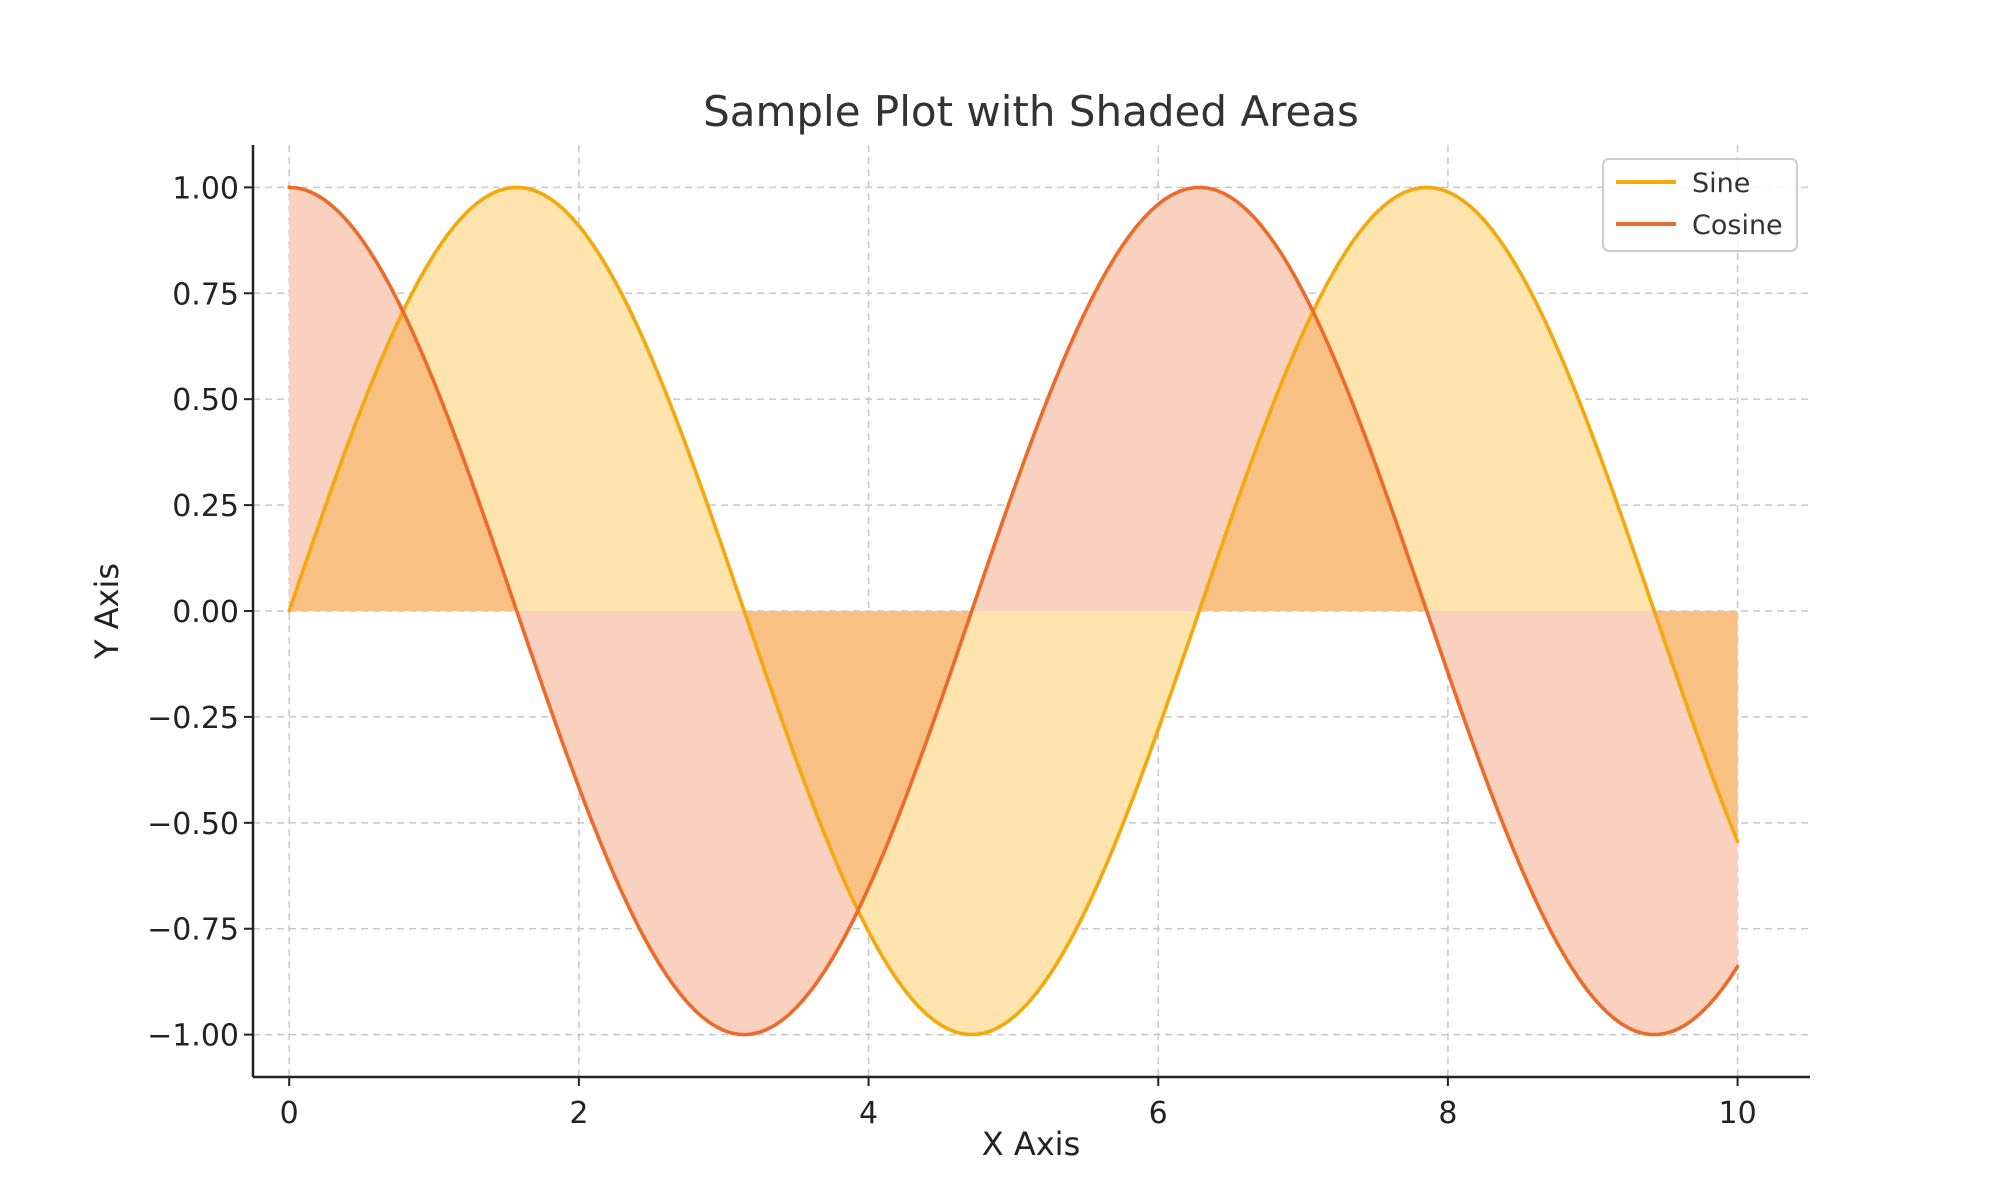 This screenshot has width=2000, height=1200. I want to click on legend-label-cosine: Cosine, so click(1737, 225).